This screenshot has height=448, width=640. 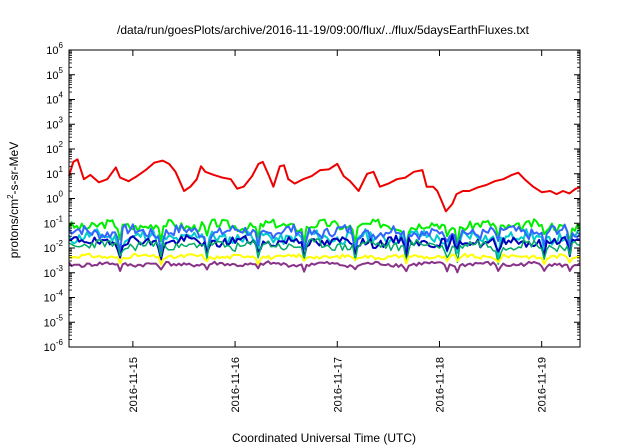 I want to click on y-tick-label: 10⁻², so click(x=54, y=247).